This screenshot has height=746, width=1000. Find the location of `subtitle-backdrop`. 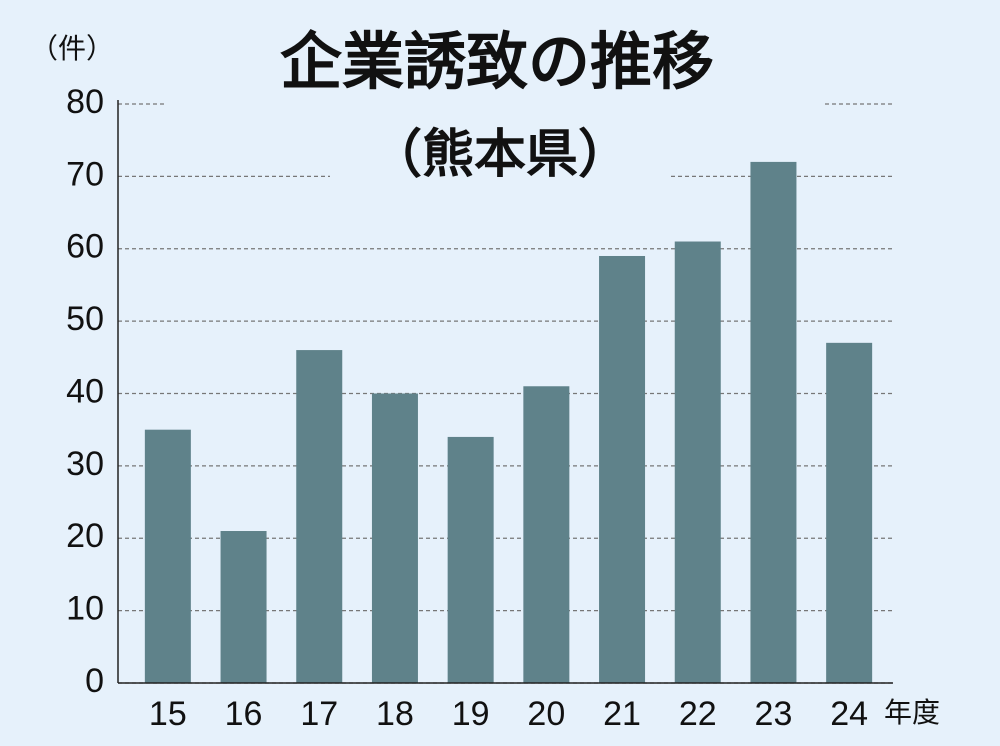

subtitle-backdrop is located at coordinates (500, 158).